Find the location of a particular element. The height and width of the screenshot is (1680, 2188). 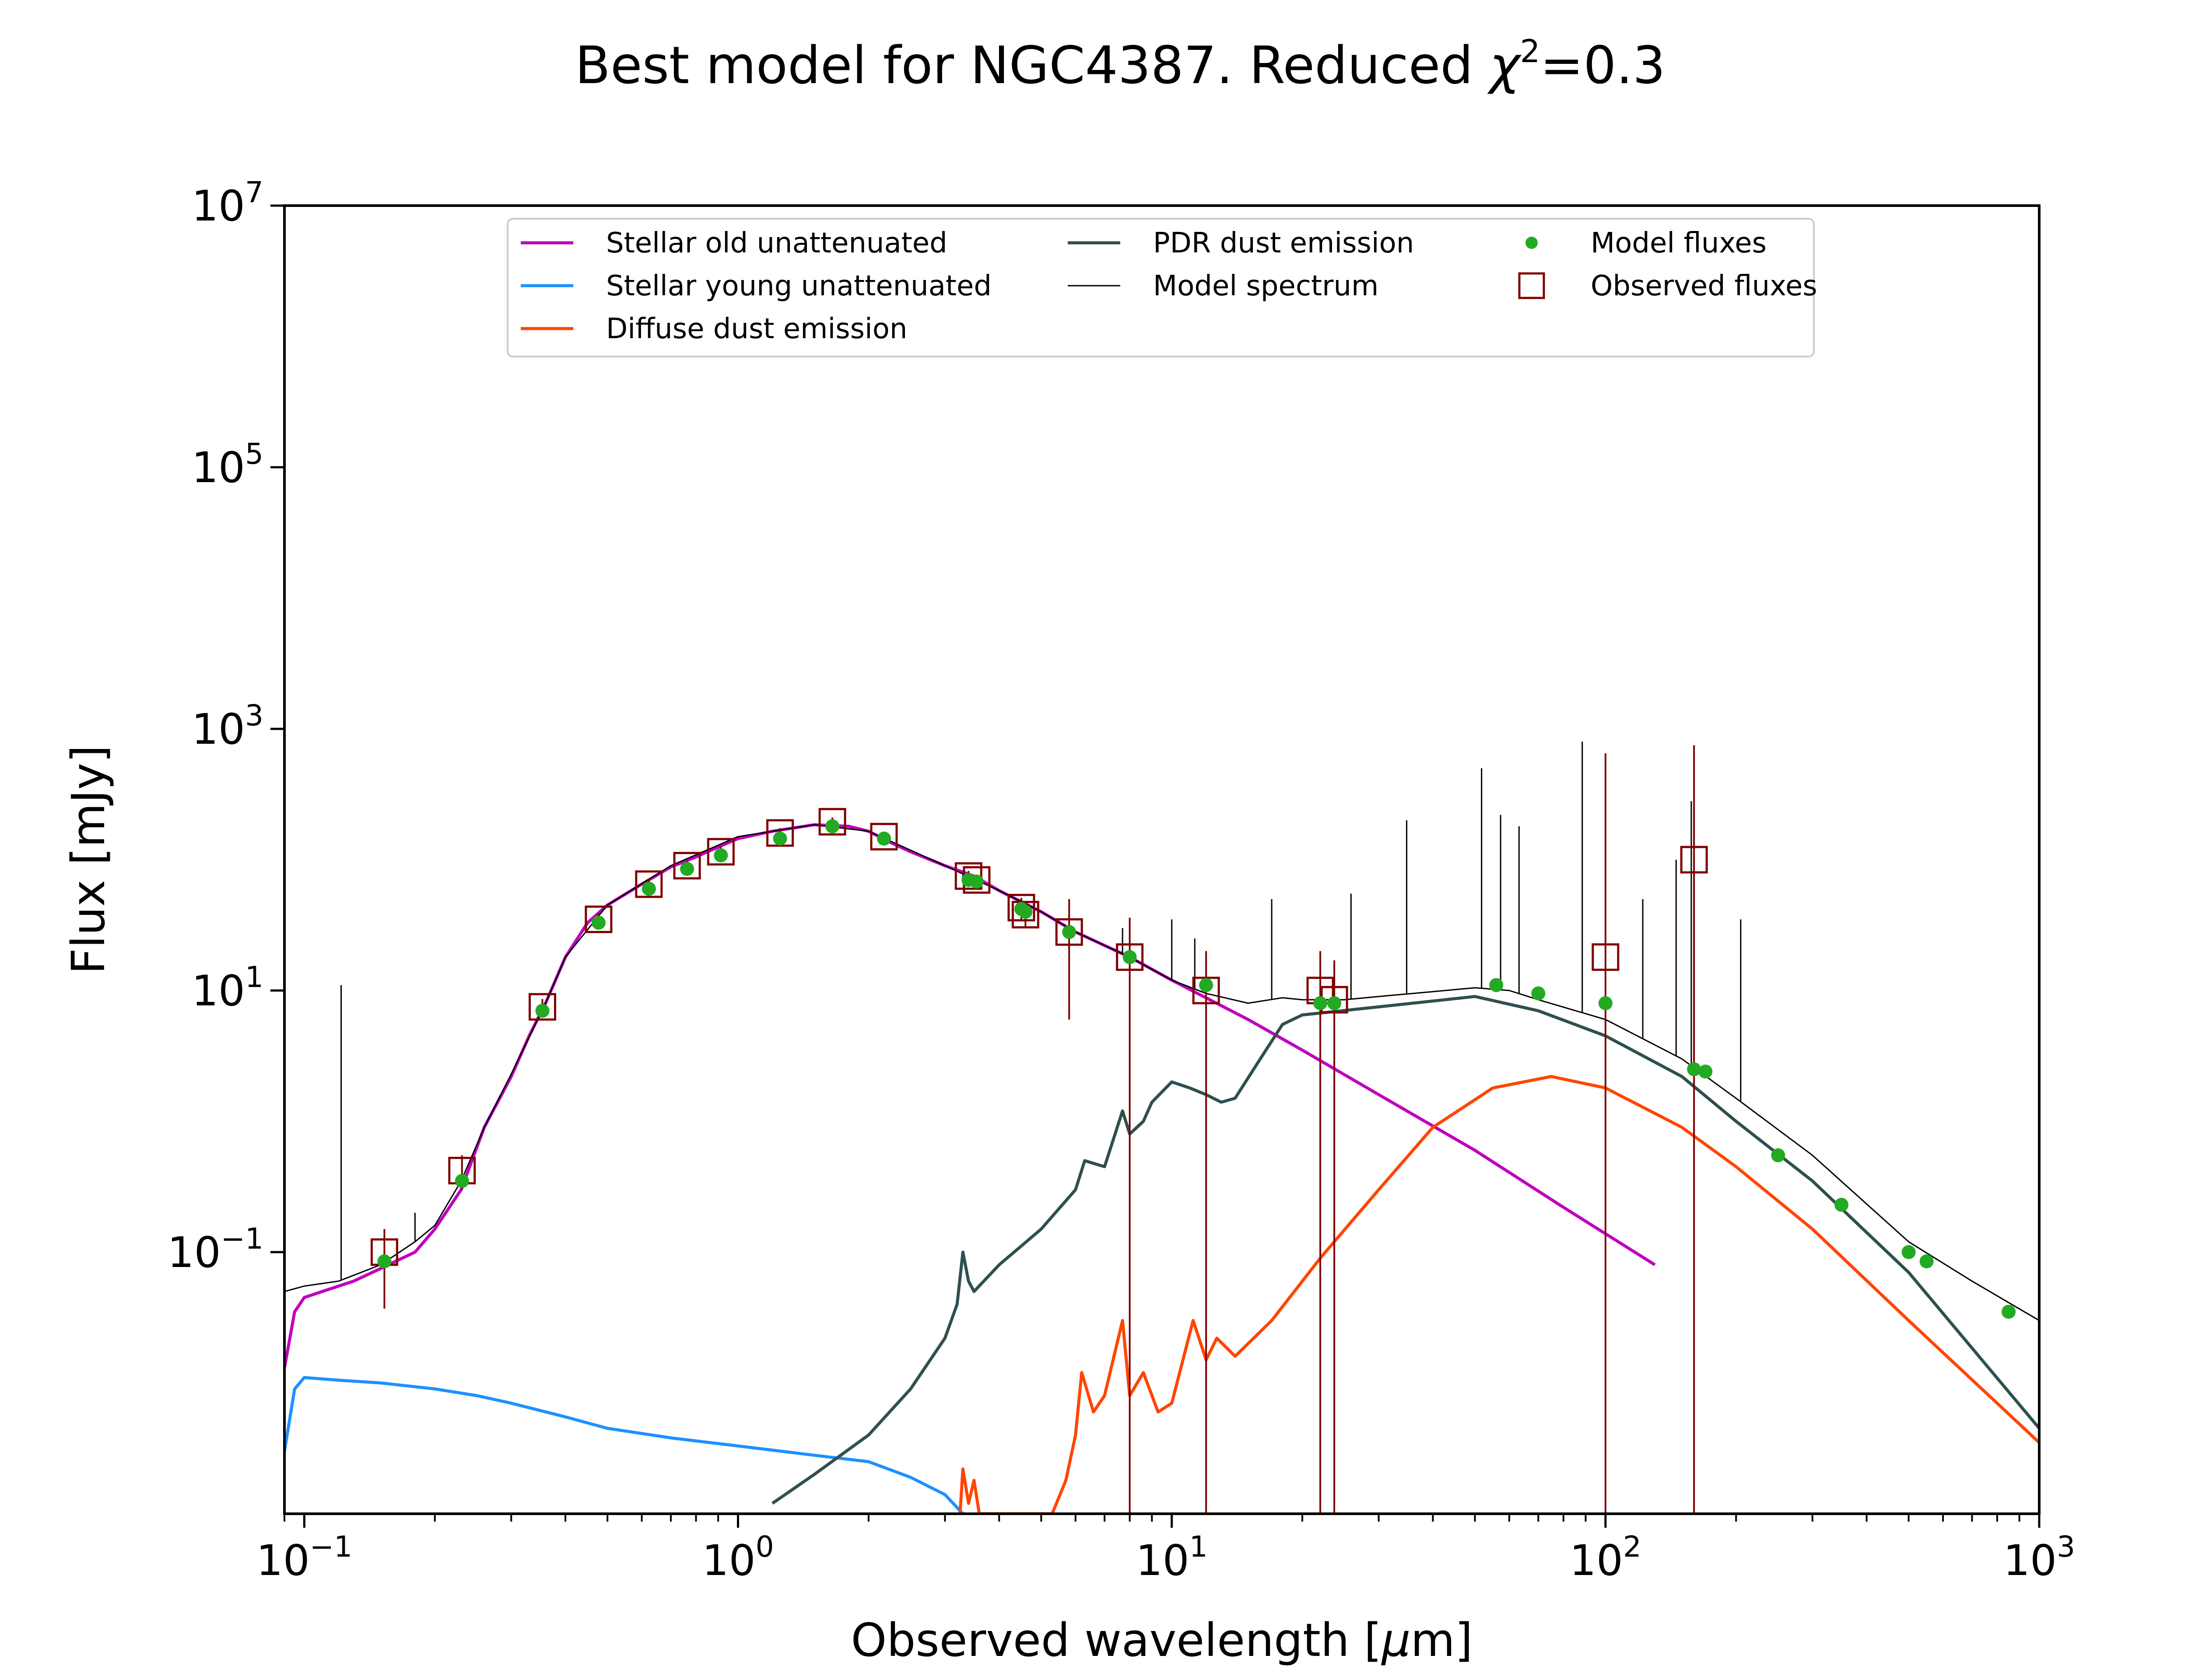

legend-label-model-fluxes: Model fluxes is located at coordinates (1679, 243).